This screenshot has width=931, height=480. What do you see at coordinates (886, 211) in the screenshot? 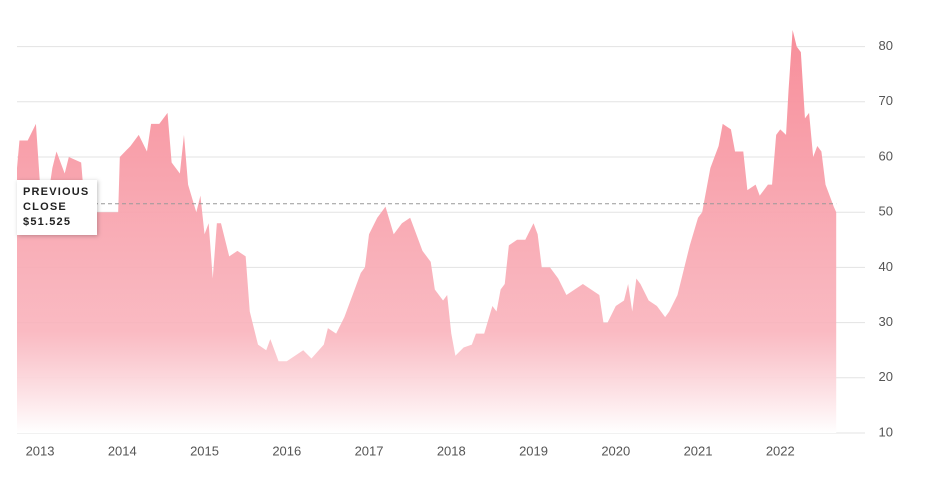
I see `y-tick-label: 50` at bounding box center [886, 211].